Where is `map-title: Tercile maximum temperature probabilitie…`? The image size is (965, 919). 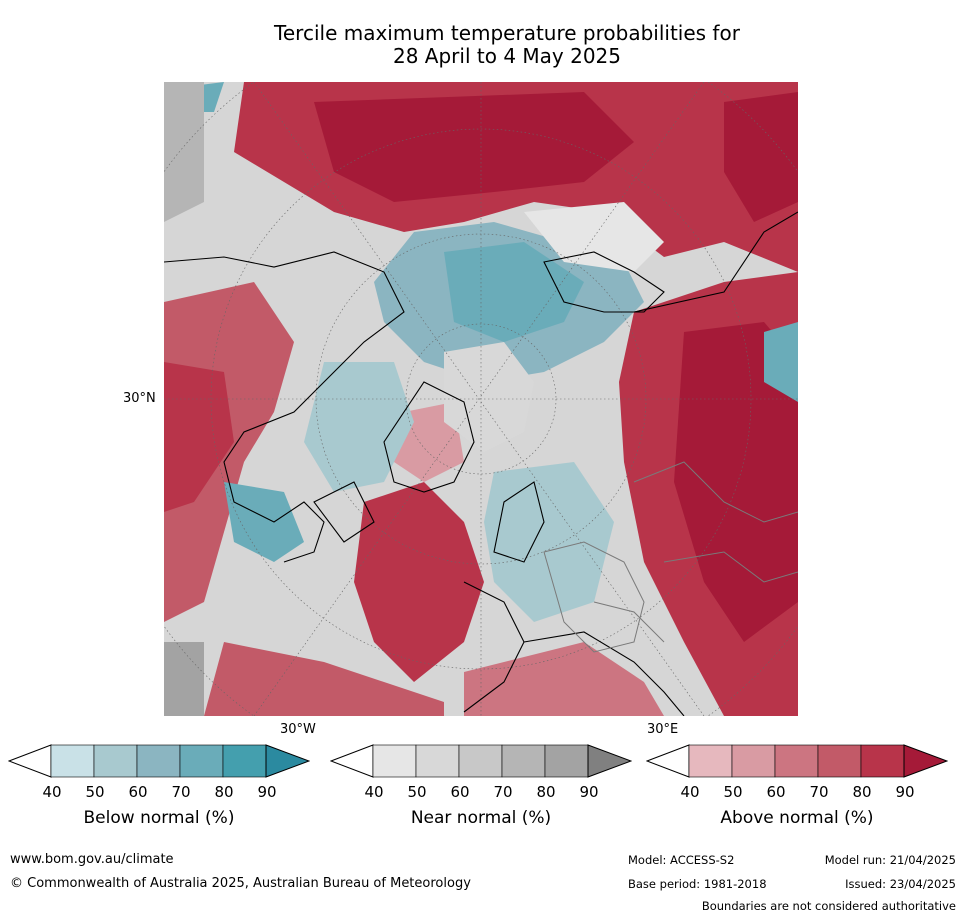
map-title: Tercile maximum temperature probabilitie… is located at coordinates (507, 45).